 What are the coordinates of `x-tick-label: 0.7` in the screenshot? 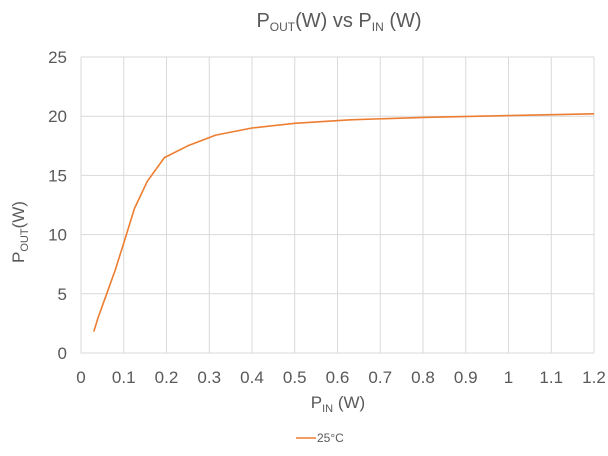 It's located at (380, 377).